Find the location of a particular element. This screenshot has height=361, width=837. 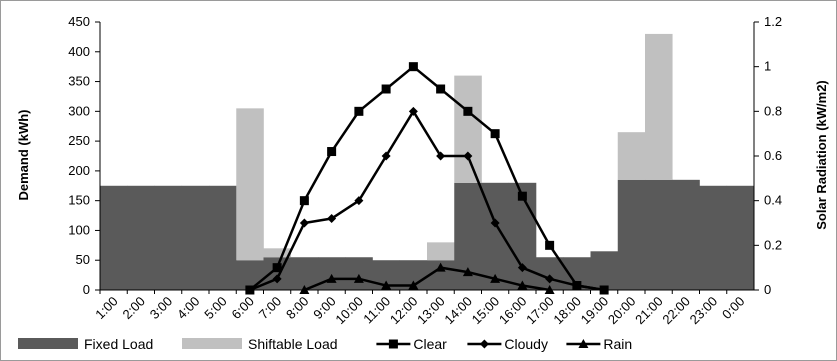

legend-marker-cloudy is located at coordinates (484, 344).